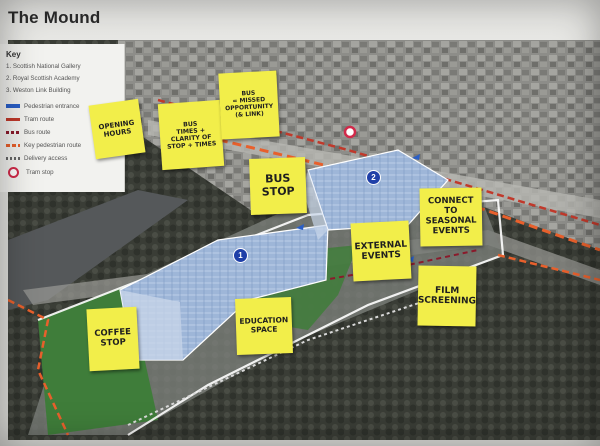 The width and height of the screenshot is (600, 446). Describe the element at coordinates (39, 119) in the screenshot. I see `key-item-label: Tram route` at that location.